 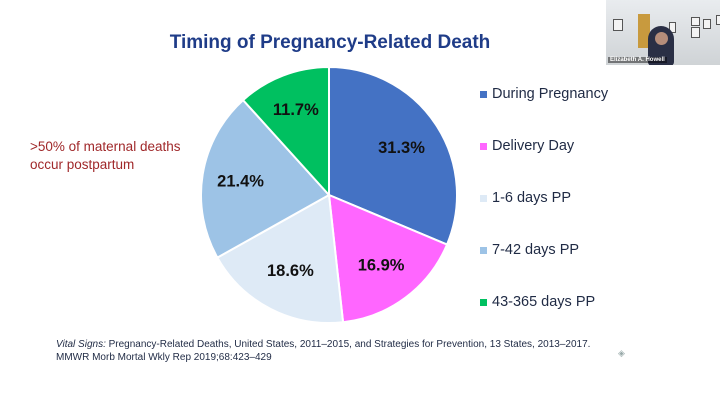 I want to click on diamond-nav-icon: ◈, so click(x=621, y=353).